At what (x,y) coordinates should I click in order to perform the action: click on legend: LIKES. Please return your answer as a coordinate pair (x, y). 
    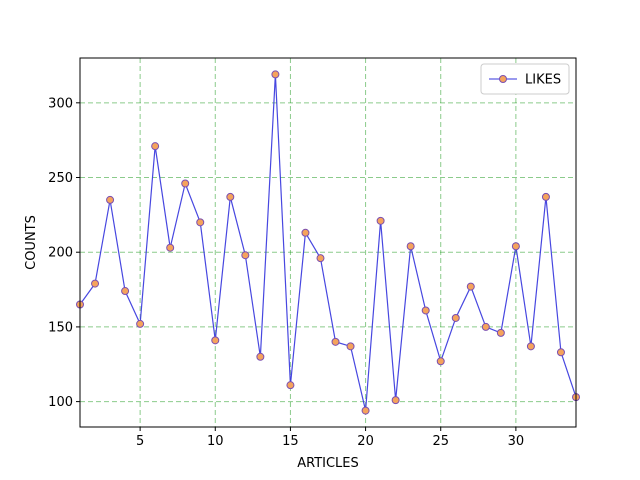
    Looking at the image, I should click on (525, 79).